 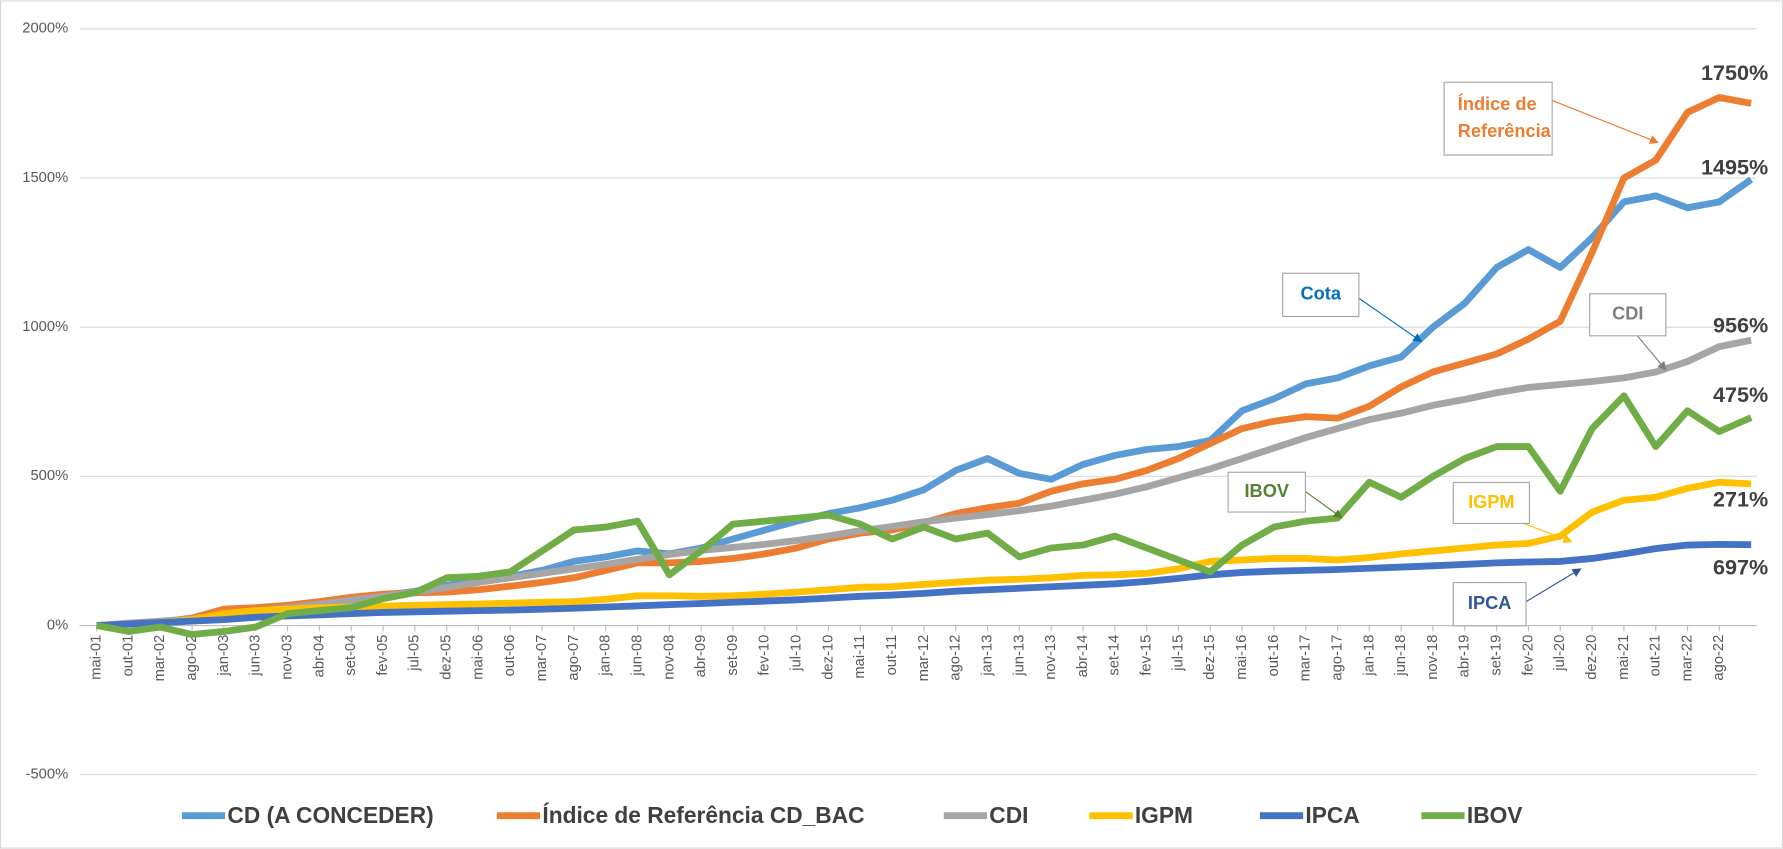 What do you see at coordinates (319, 656) in the screenshot?
I see `x-tick-label: abr-04` at bounding box center [319, 656].